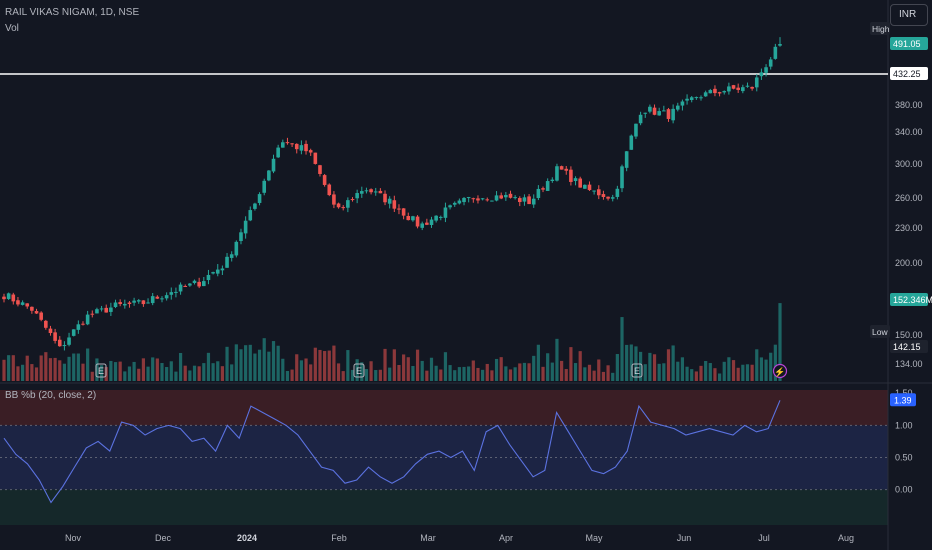  What do you see at coordinates (428, 538) in the screenshot?
I see `x-tick-label: Mar` at bounding box center [428, 538].